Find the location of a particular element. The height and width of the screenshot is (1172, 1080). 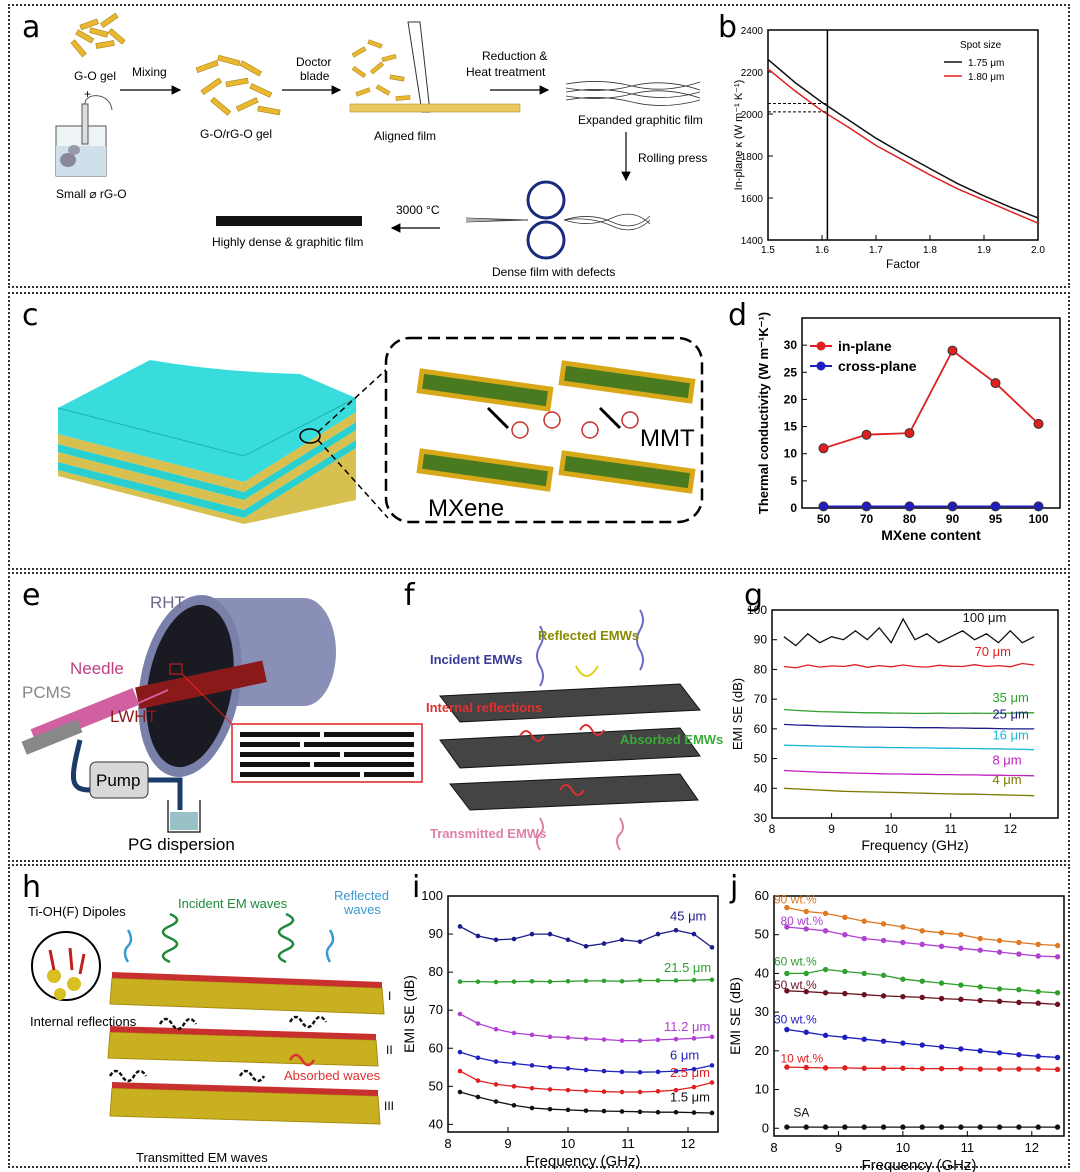

layer-label-1: I is located at coordinates (389, 996).